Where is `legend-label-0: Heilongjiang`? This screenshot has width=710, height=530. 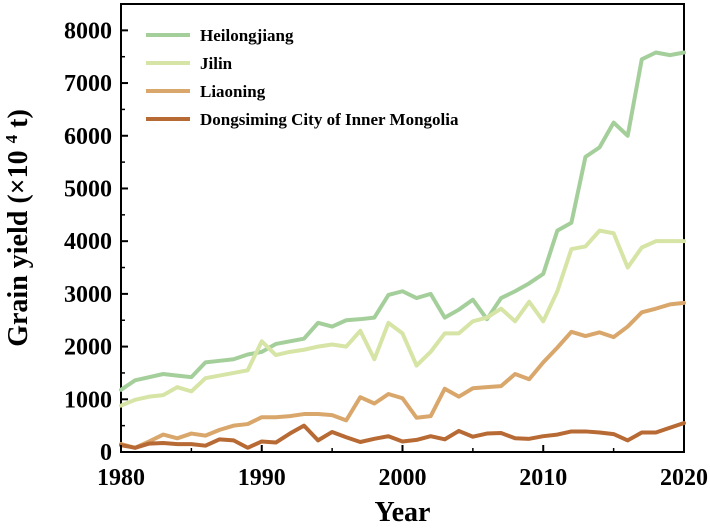 legend-label-0: Heilongjiang is located at coordinates (247, 35).